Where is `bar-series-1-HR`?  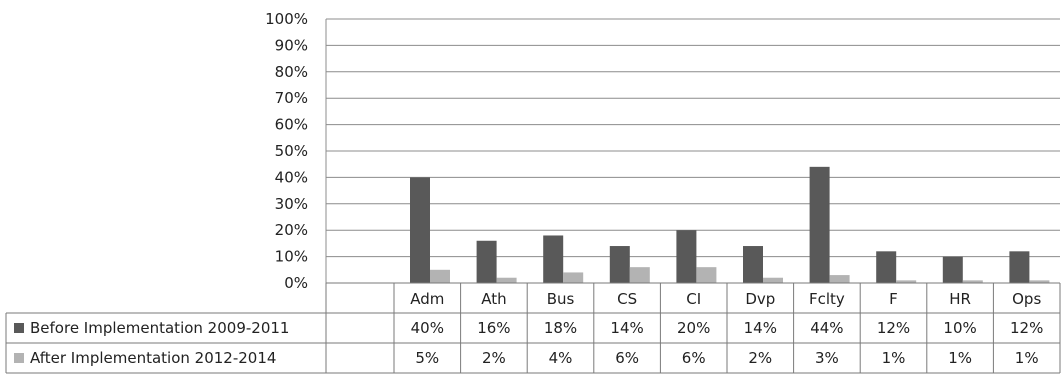
bar-series-1-HR is located at coordinates (972, 281).